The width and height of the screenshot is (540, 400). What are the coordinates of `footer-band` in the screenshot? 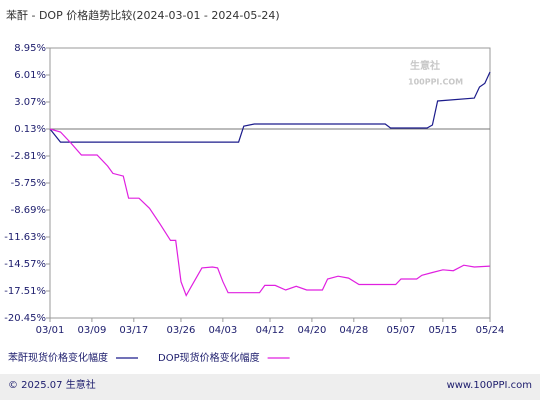 It's located at (270, 387).